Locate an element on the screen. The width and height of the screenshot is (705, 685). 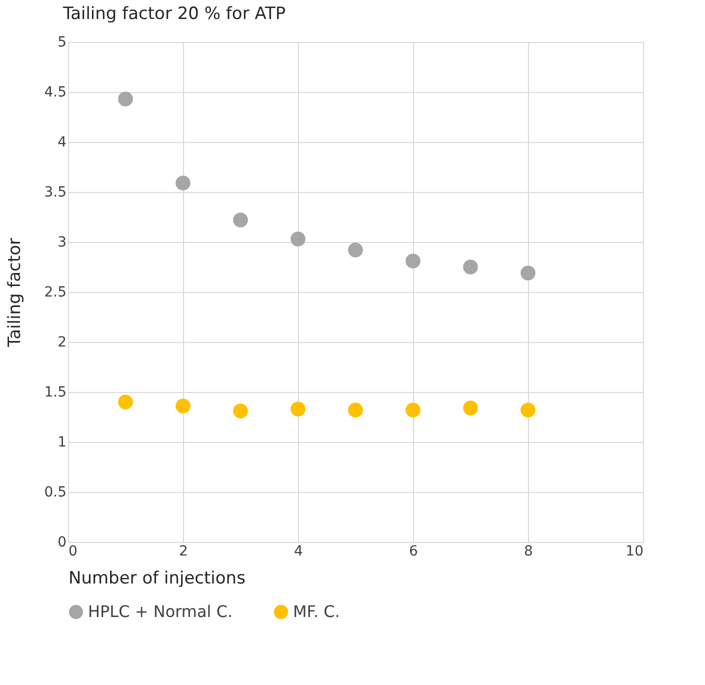
y-tick-label: 3 is located at coordinates (62, 242).